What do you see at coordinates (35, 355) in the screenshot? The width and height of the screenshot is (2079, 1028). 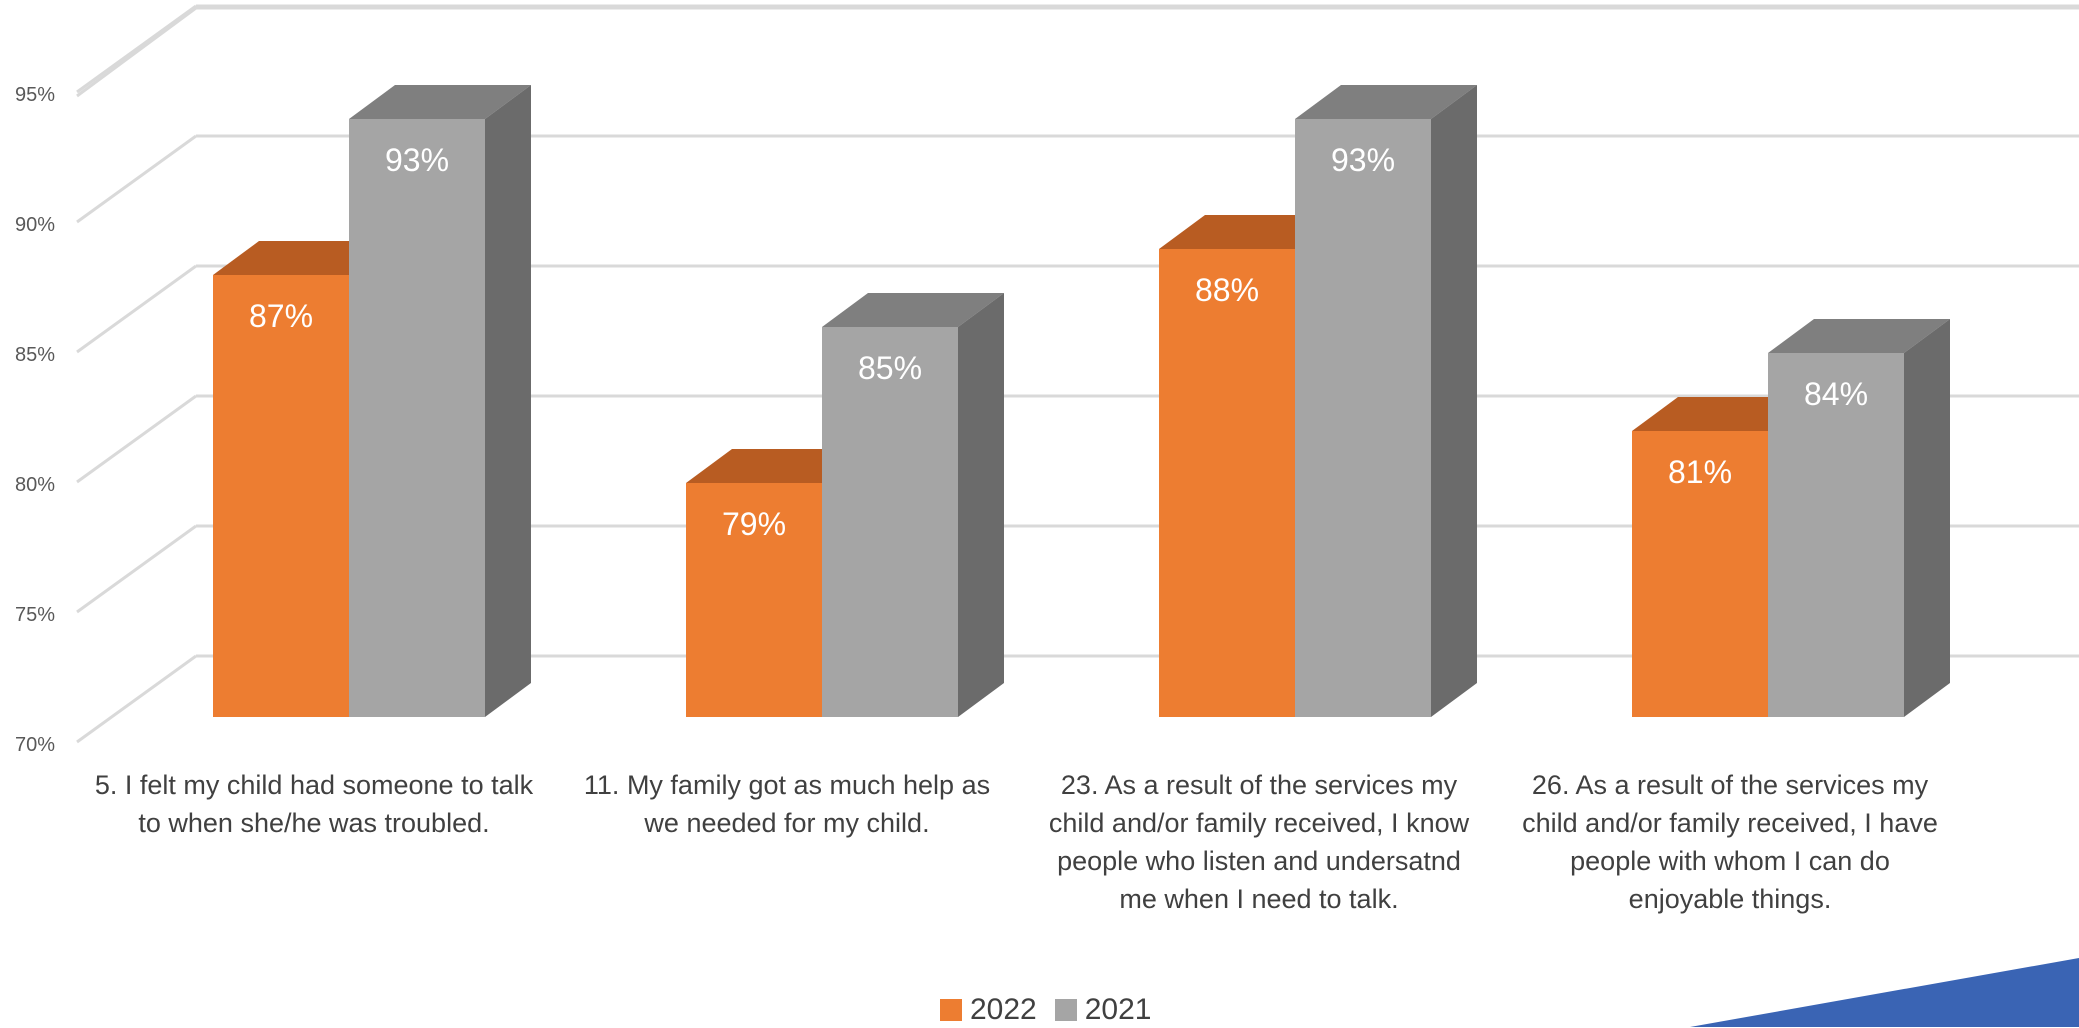 I see `y-tick-label: 85%` at bounding box center [35, 355].